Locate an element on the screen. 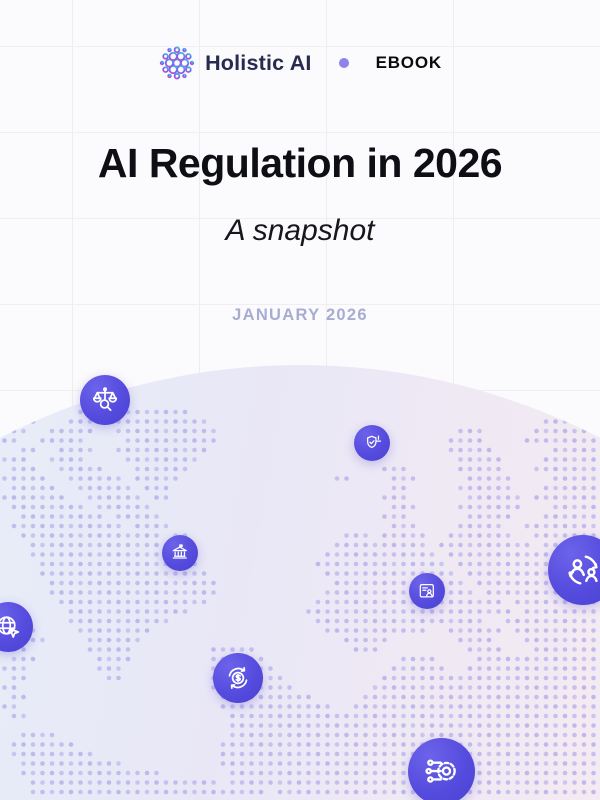 This screenshot has width=600, height=800. ebook-badge: EBOOK is located at coordinates (408, 62).